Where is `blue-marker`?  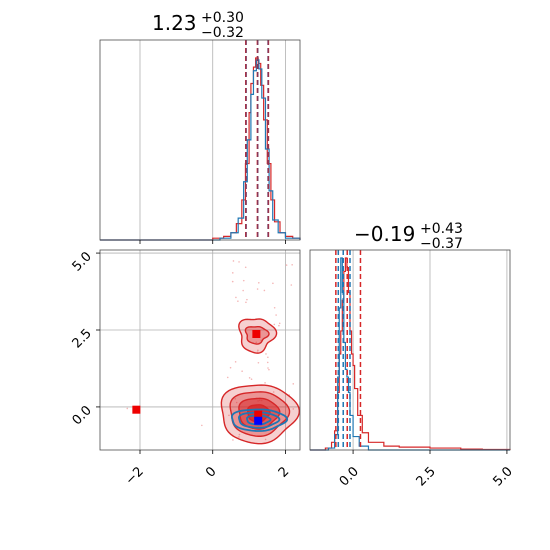
blue-marker is located at coordinates (258, 420).